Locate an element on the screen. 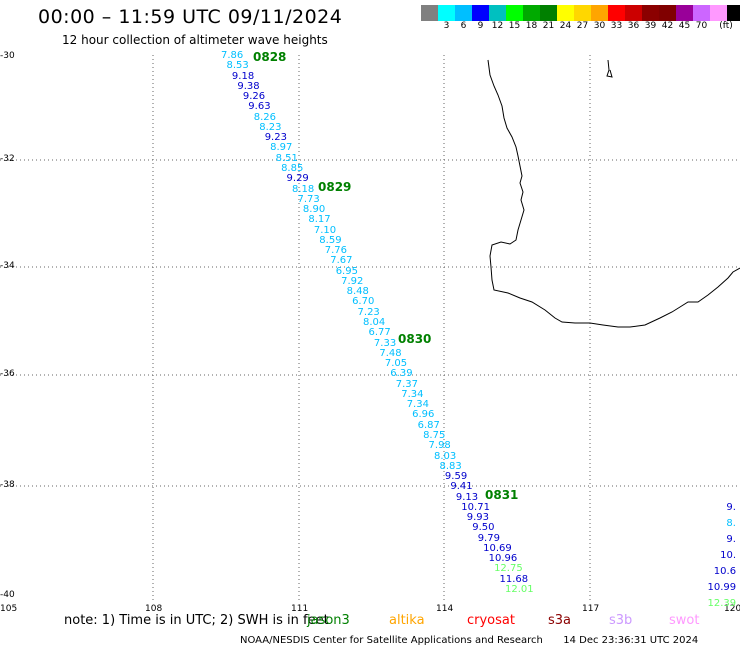  satellite-label-s3b: s3b is located at coordinates (621, 620).